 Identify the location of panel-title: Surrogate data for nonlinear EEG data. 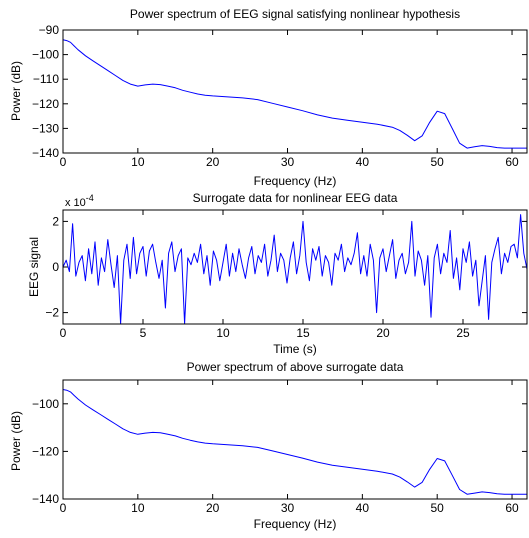
(295, 198).